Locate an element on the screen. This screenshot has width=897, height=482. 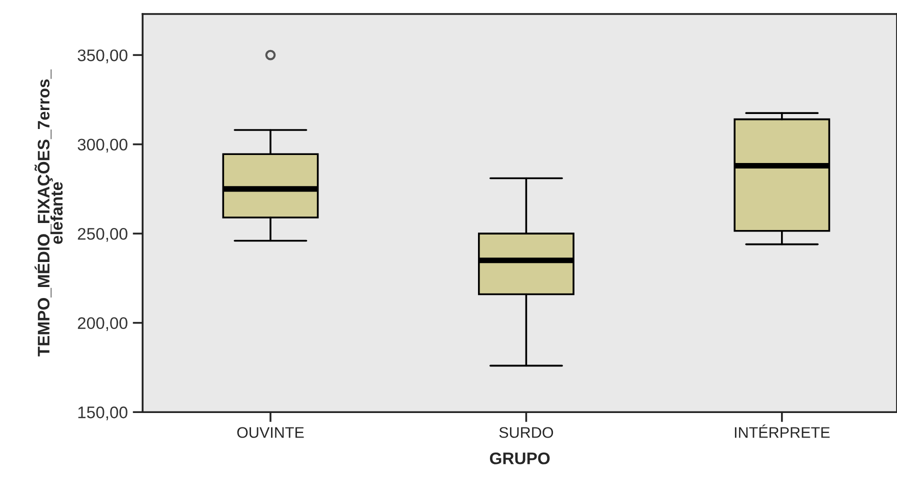
y-axis-title: TEMPO_MÉDIO_FIXAÇÕES_7erros_ elefante is located at coordinates (48, 212).